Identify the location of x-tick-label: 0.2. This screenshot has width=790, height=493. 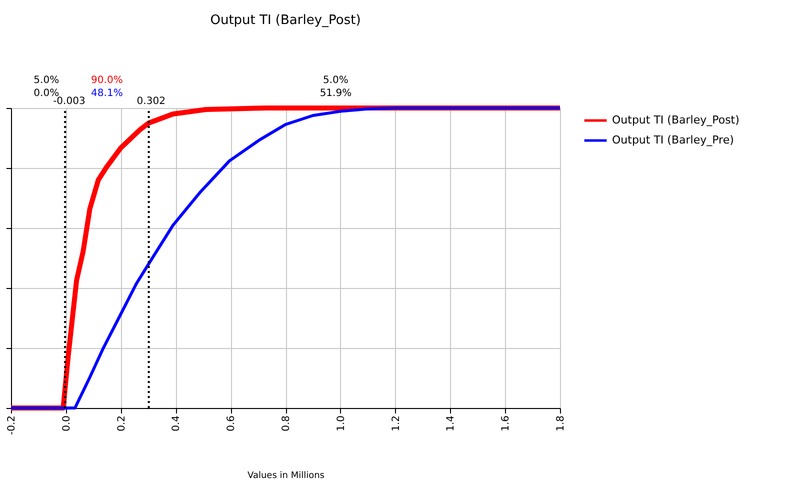
(122, 424).